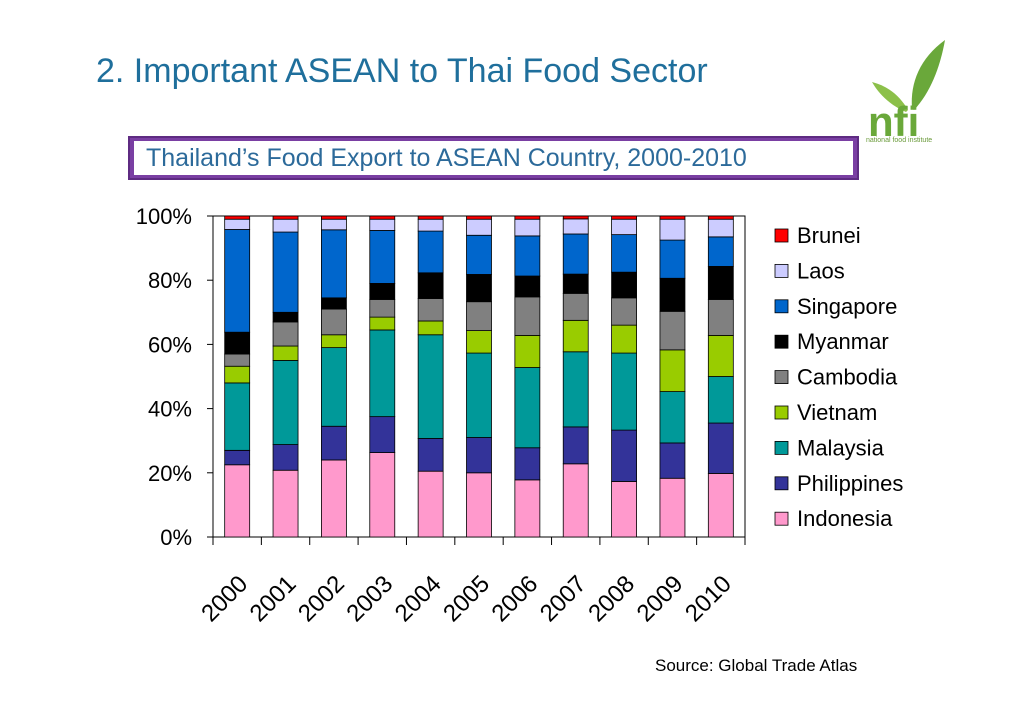 Image resolution: width=1030 pixels, height=728 pixels. What do you see at coordinates (720, 251) in the screenshot?
I see `bar-segment-singapore-2010` at bounding box center [720, 251].